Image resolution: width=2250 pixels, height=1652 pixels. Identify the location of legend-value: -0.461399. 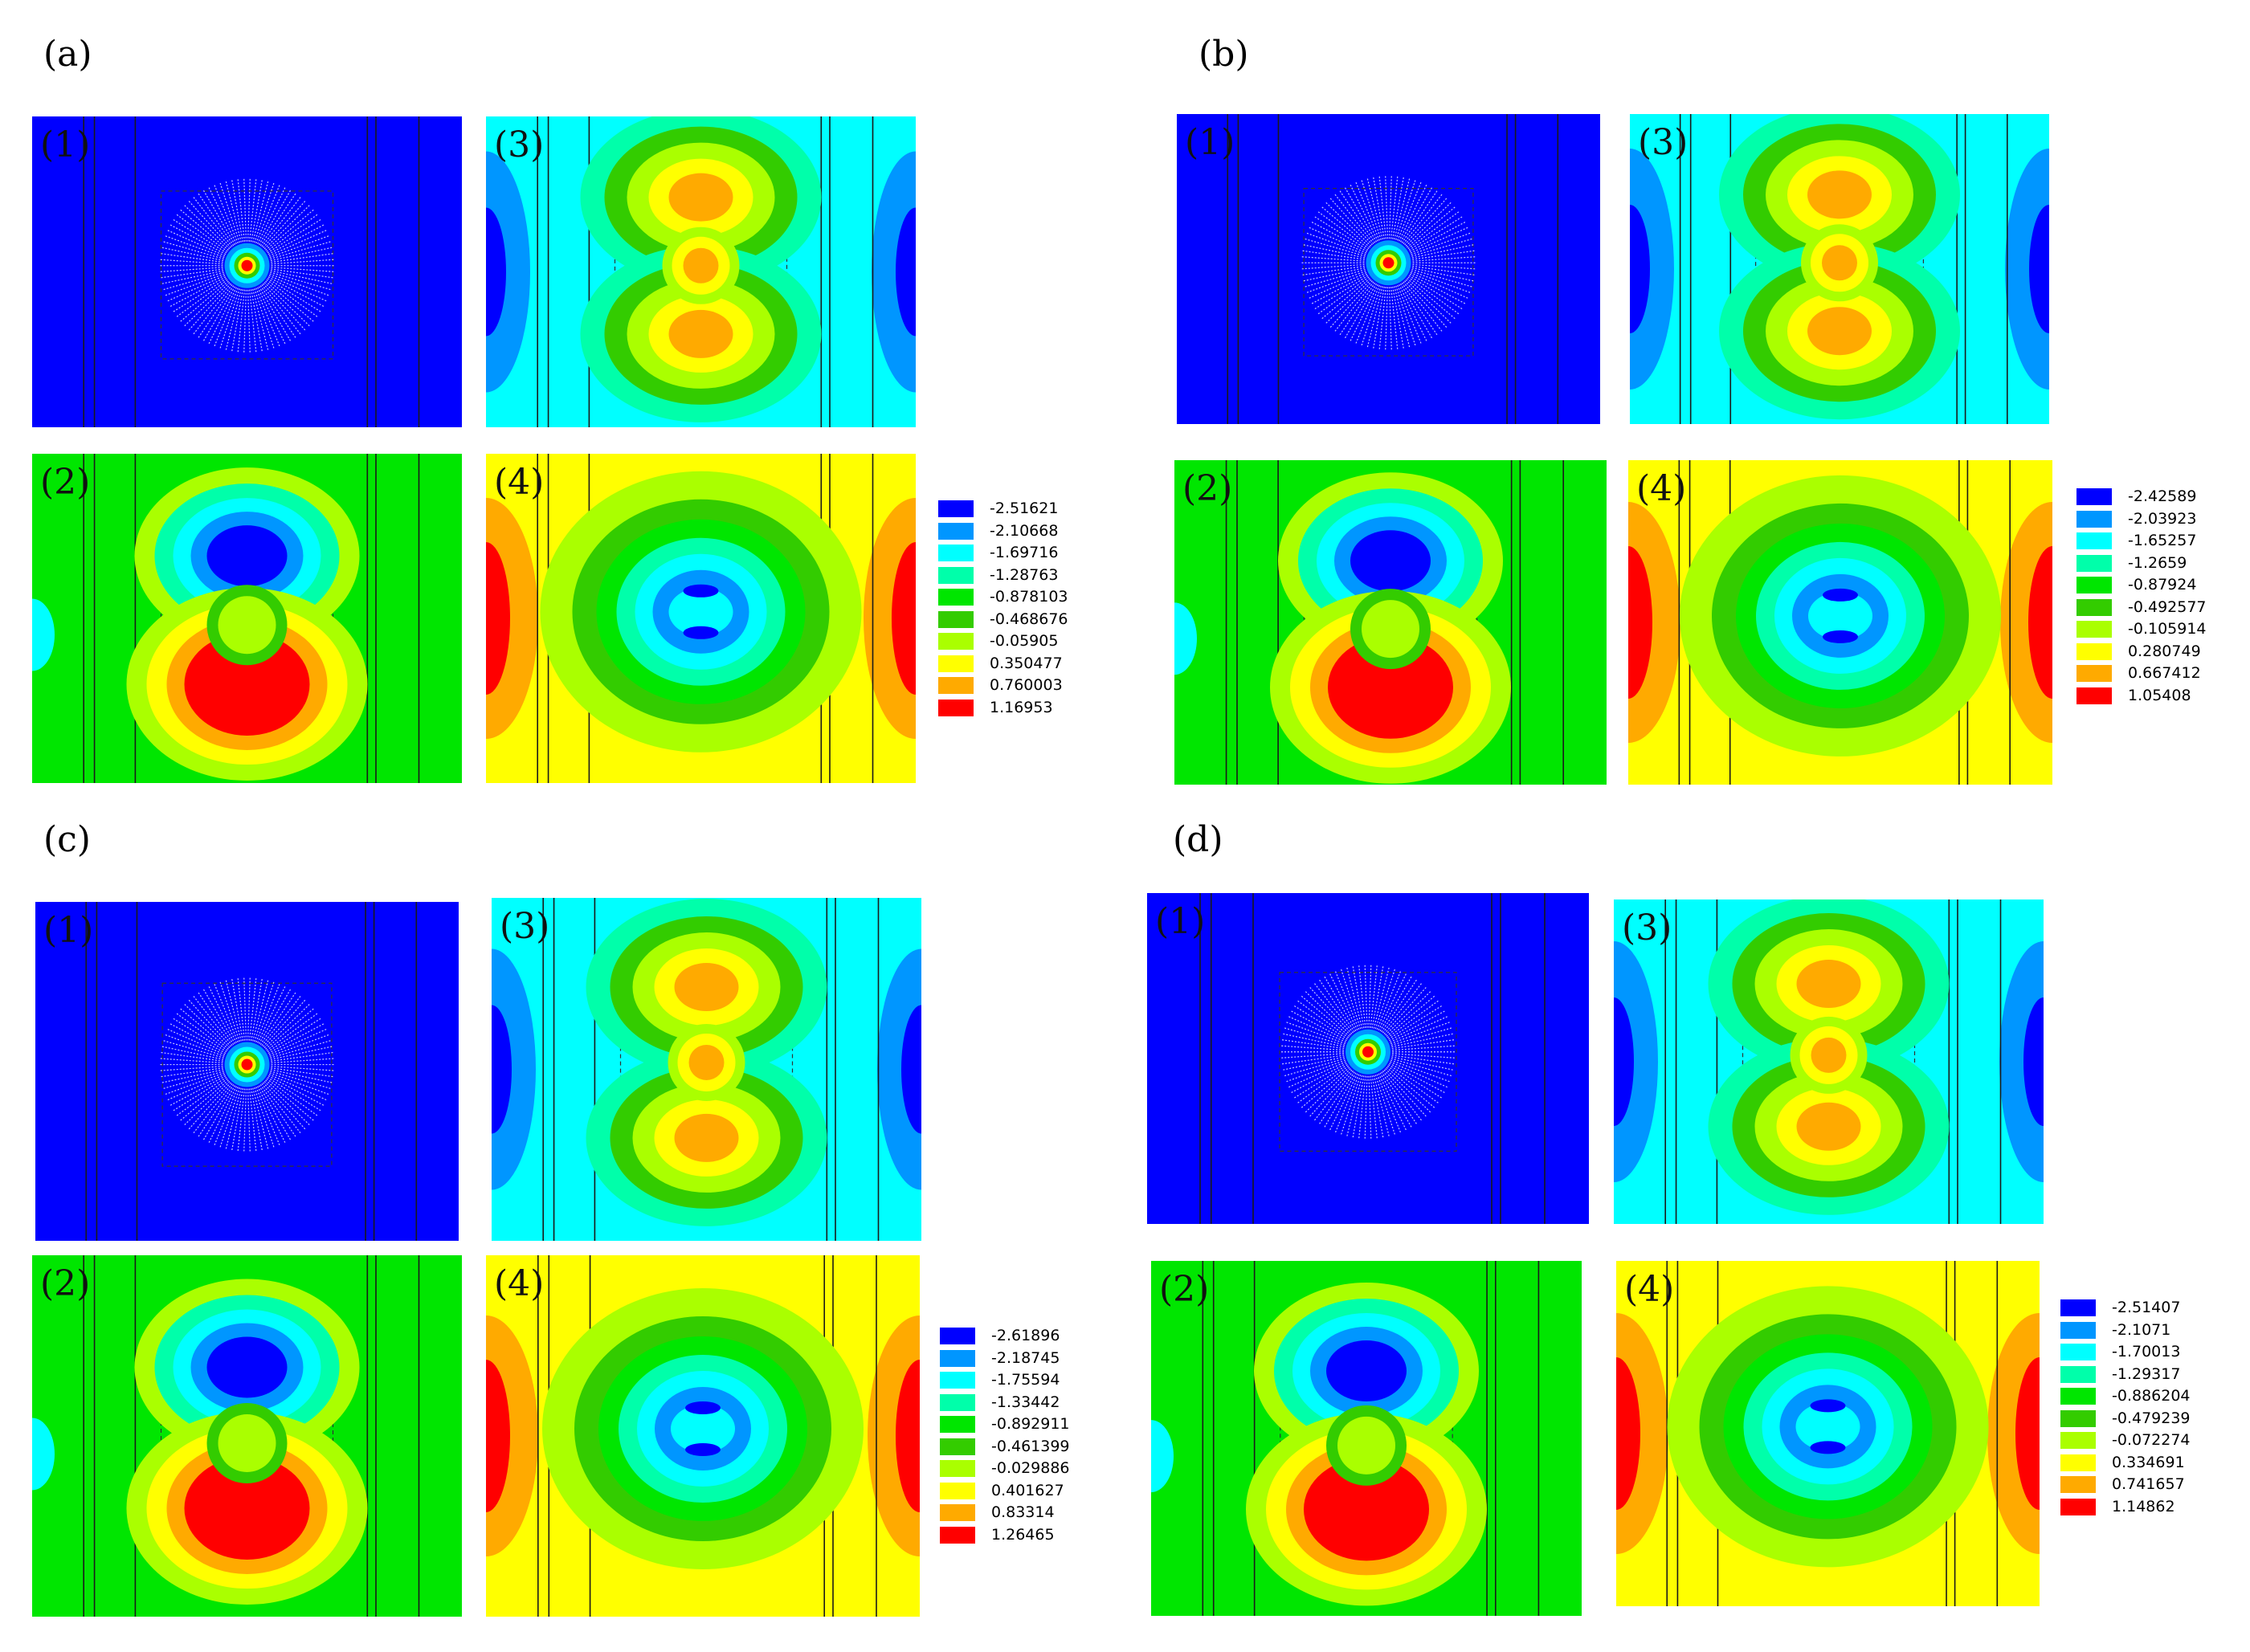
(1030, 1446).